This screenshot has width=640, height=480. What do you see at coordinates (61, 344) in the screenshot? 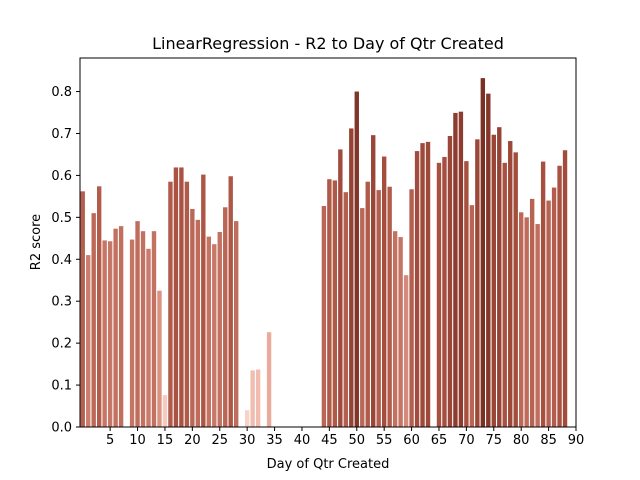
I see `y-tick-label: 0.2` at bounding box center [61, 344].